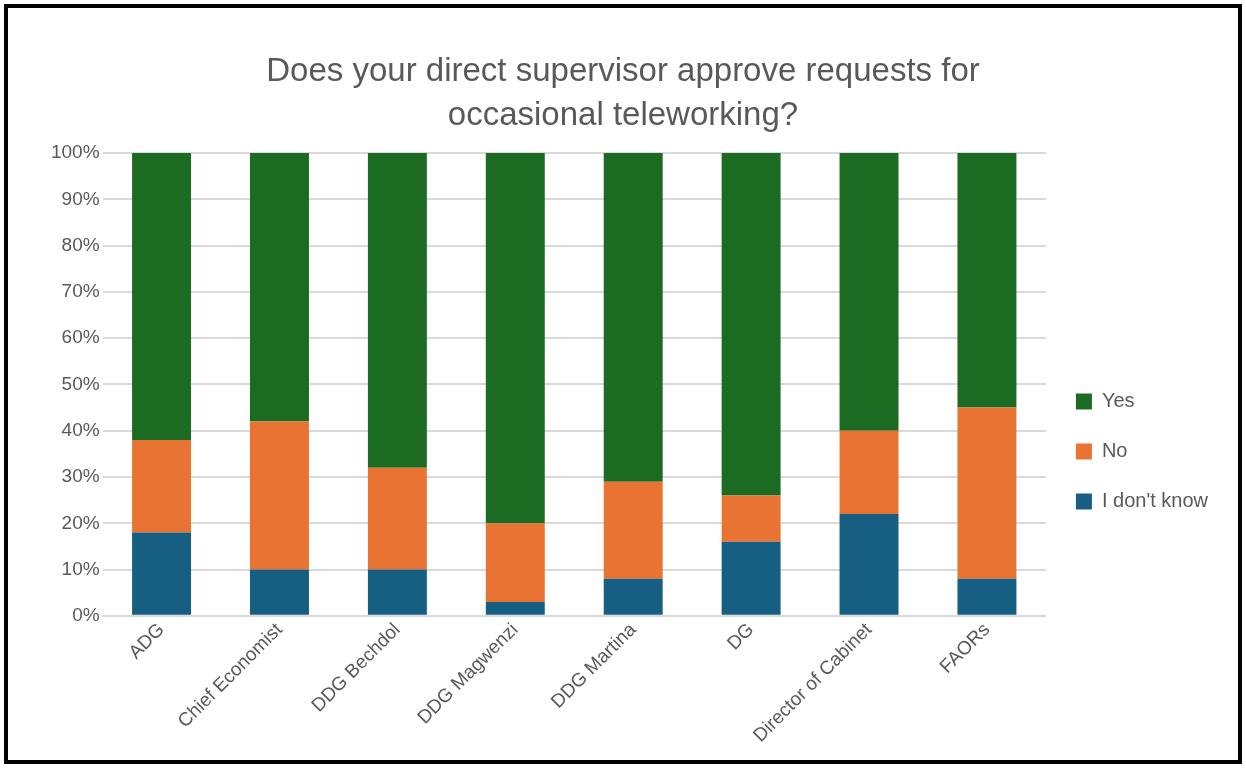  Describe the element at coordinates (623, 92) in the screenshot. I see `chart-title: Does your direct supervisor approve requests for occasional teleworking?` at that location.